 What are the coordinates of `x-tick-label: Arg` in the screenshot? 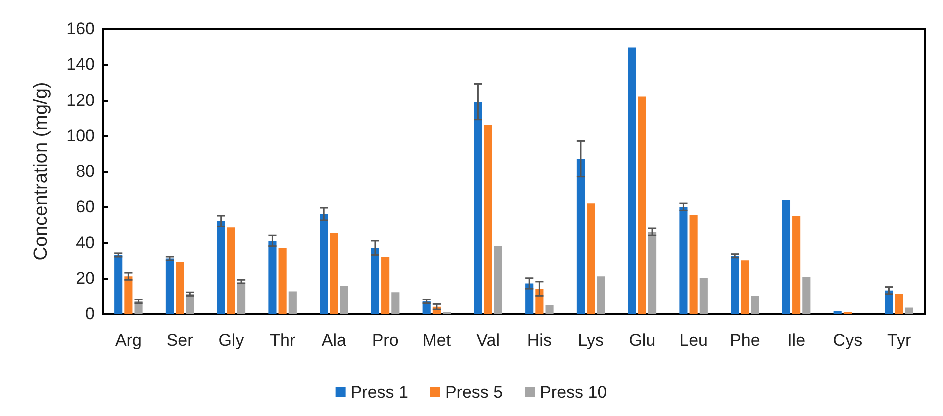 It's located at (128, 340).